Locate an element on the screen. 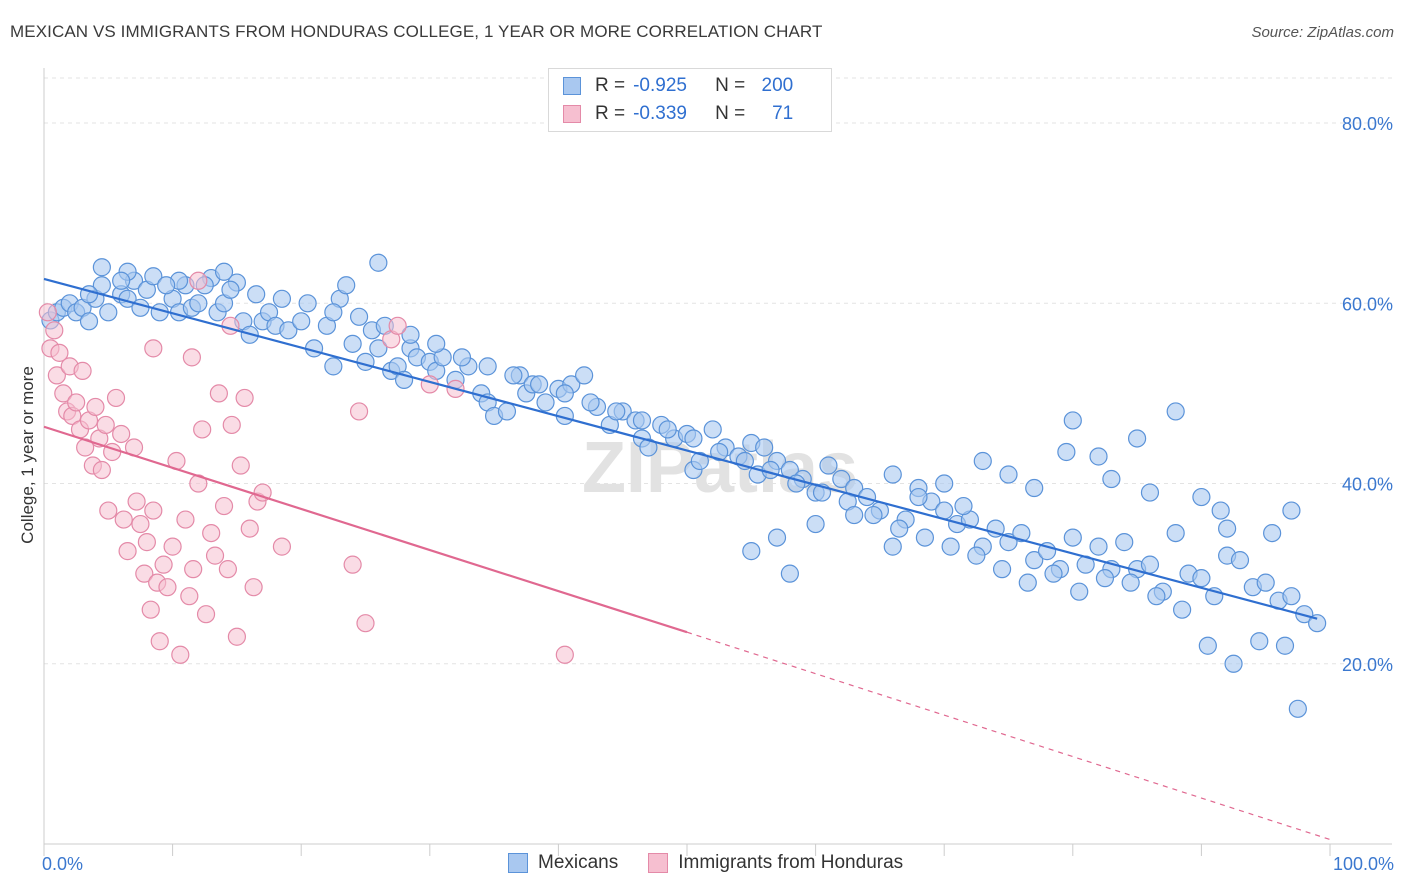 The height and width of the screenshot is (892, 1406). x-tick-label-min: 0.0% is located at coordinates (62, 864).